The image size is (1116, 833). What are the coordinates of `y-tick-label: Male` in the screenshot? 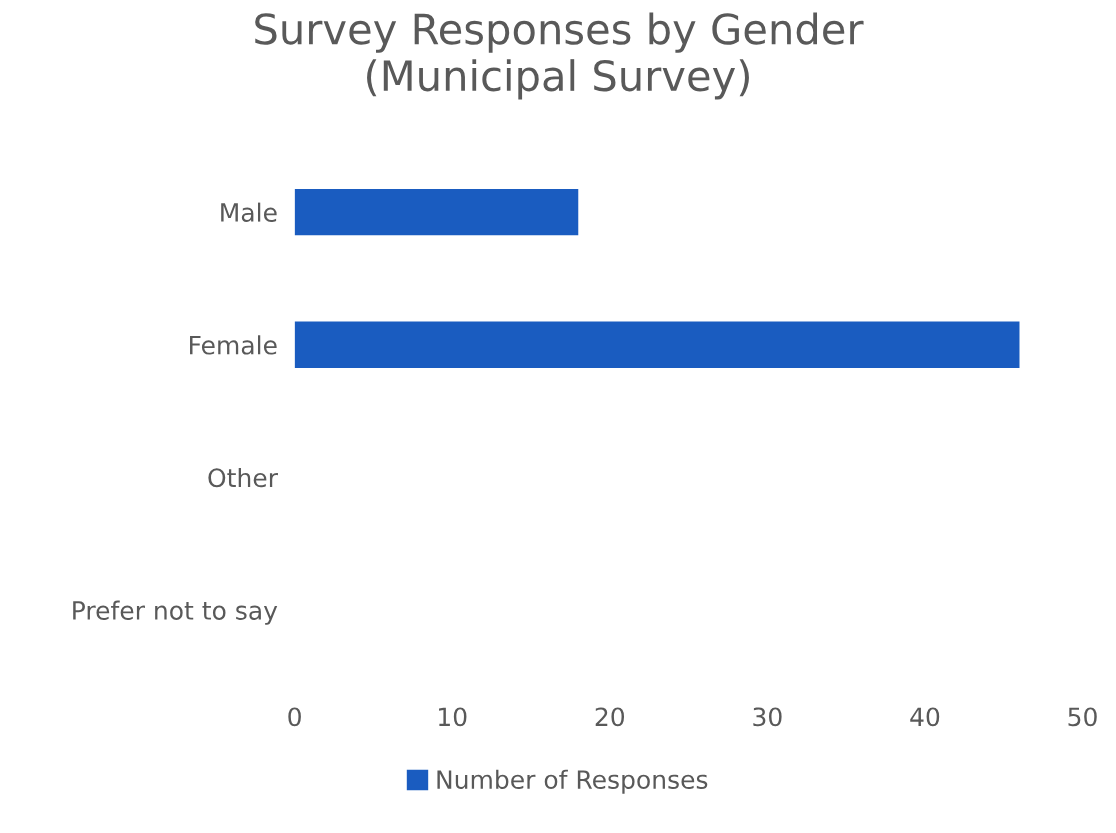 It's located at (249, 212).